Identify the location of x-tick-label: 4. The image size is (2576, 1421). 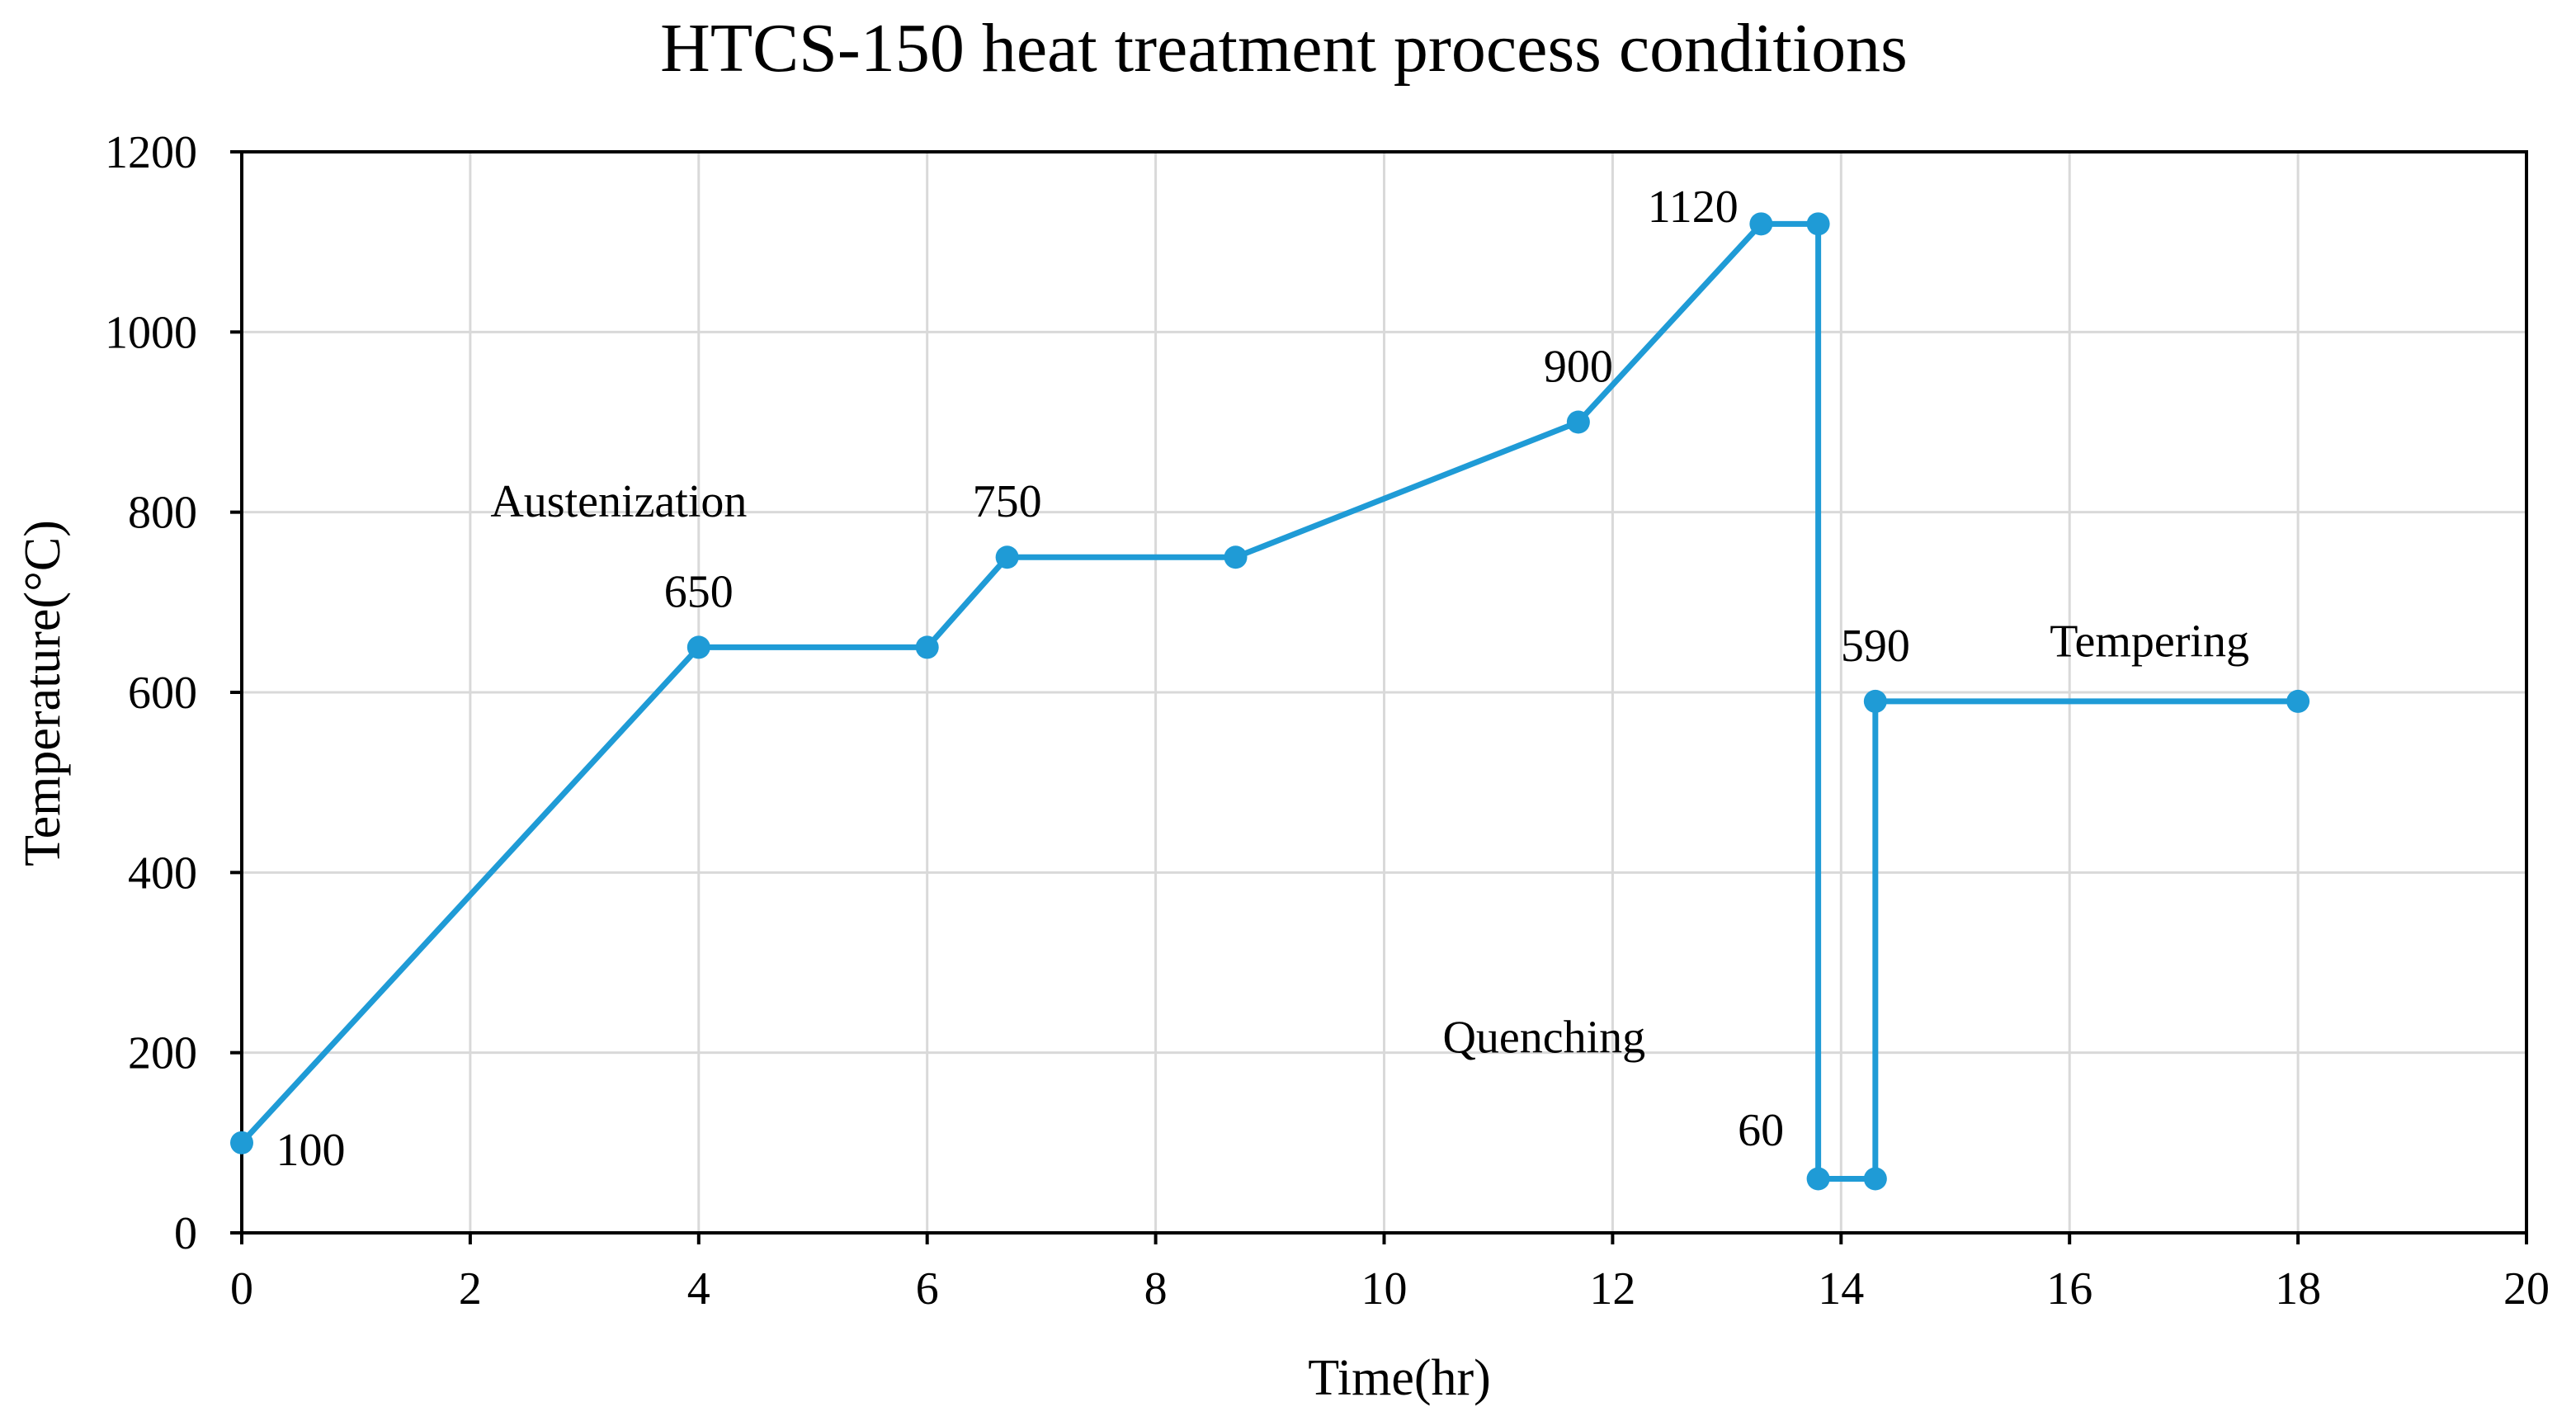
(698, 1289).